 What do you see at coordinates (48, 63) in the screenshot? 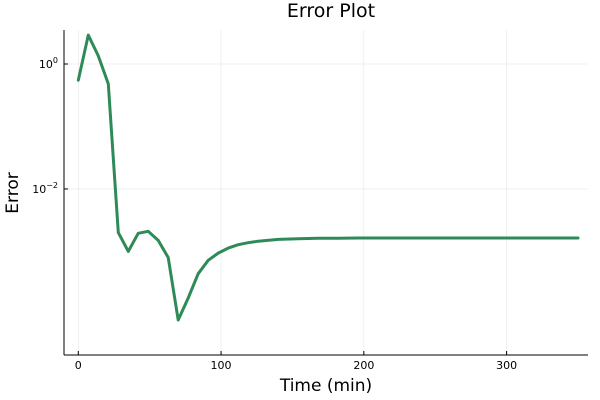
I see `y-tick-label: 10⁰` at bounding box center [48, 63].